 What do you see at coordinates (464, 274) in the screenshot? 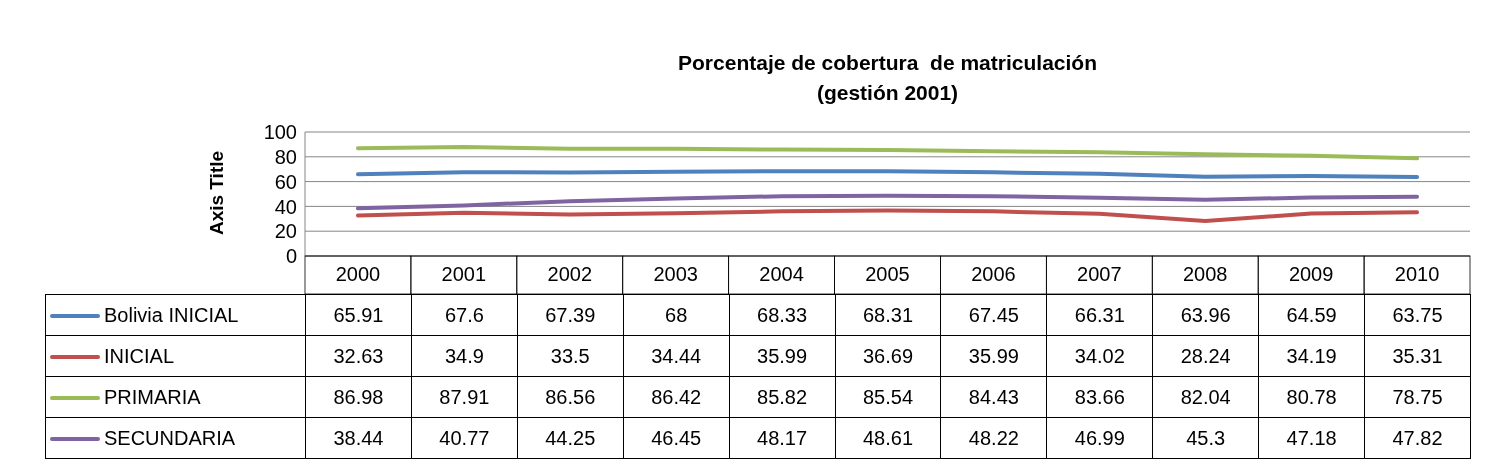
I see `x-tick-label: 2001` at bounding box center [464, 274].